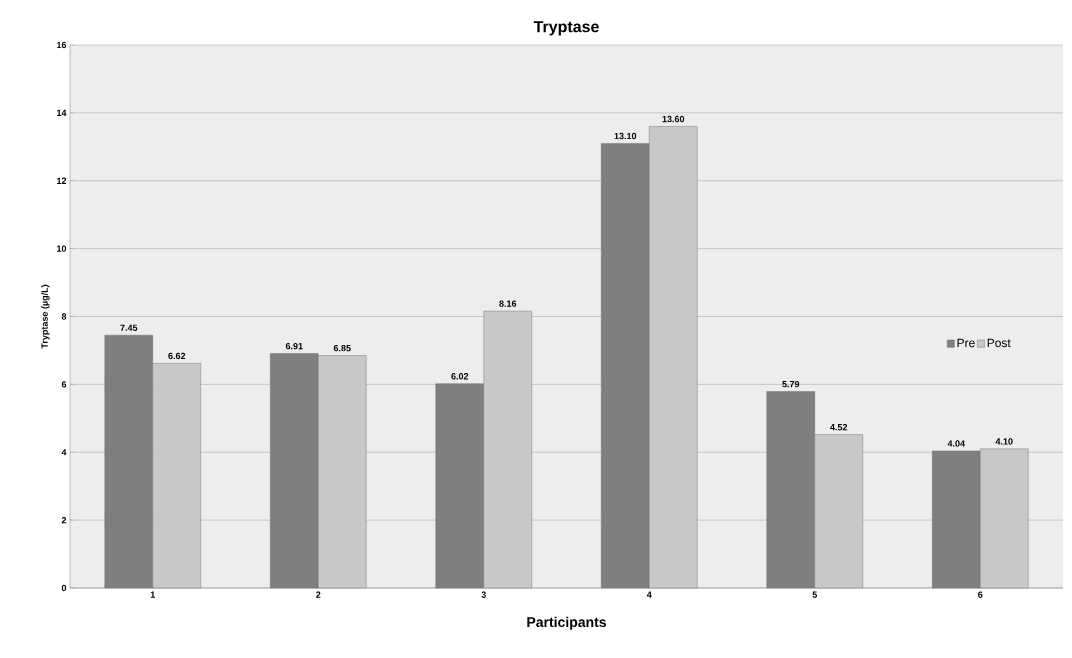 Image resolution: width=1072 pixels, height=658 pixels. I want to click on data-label: 8.16, so click(508, 303).